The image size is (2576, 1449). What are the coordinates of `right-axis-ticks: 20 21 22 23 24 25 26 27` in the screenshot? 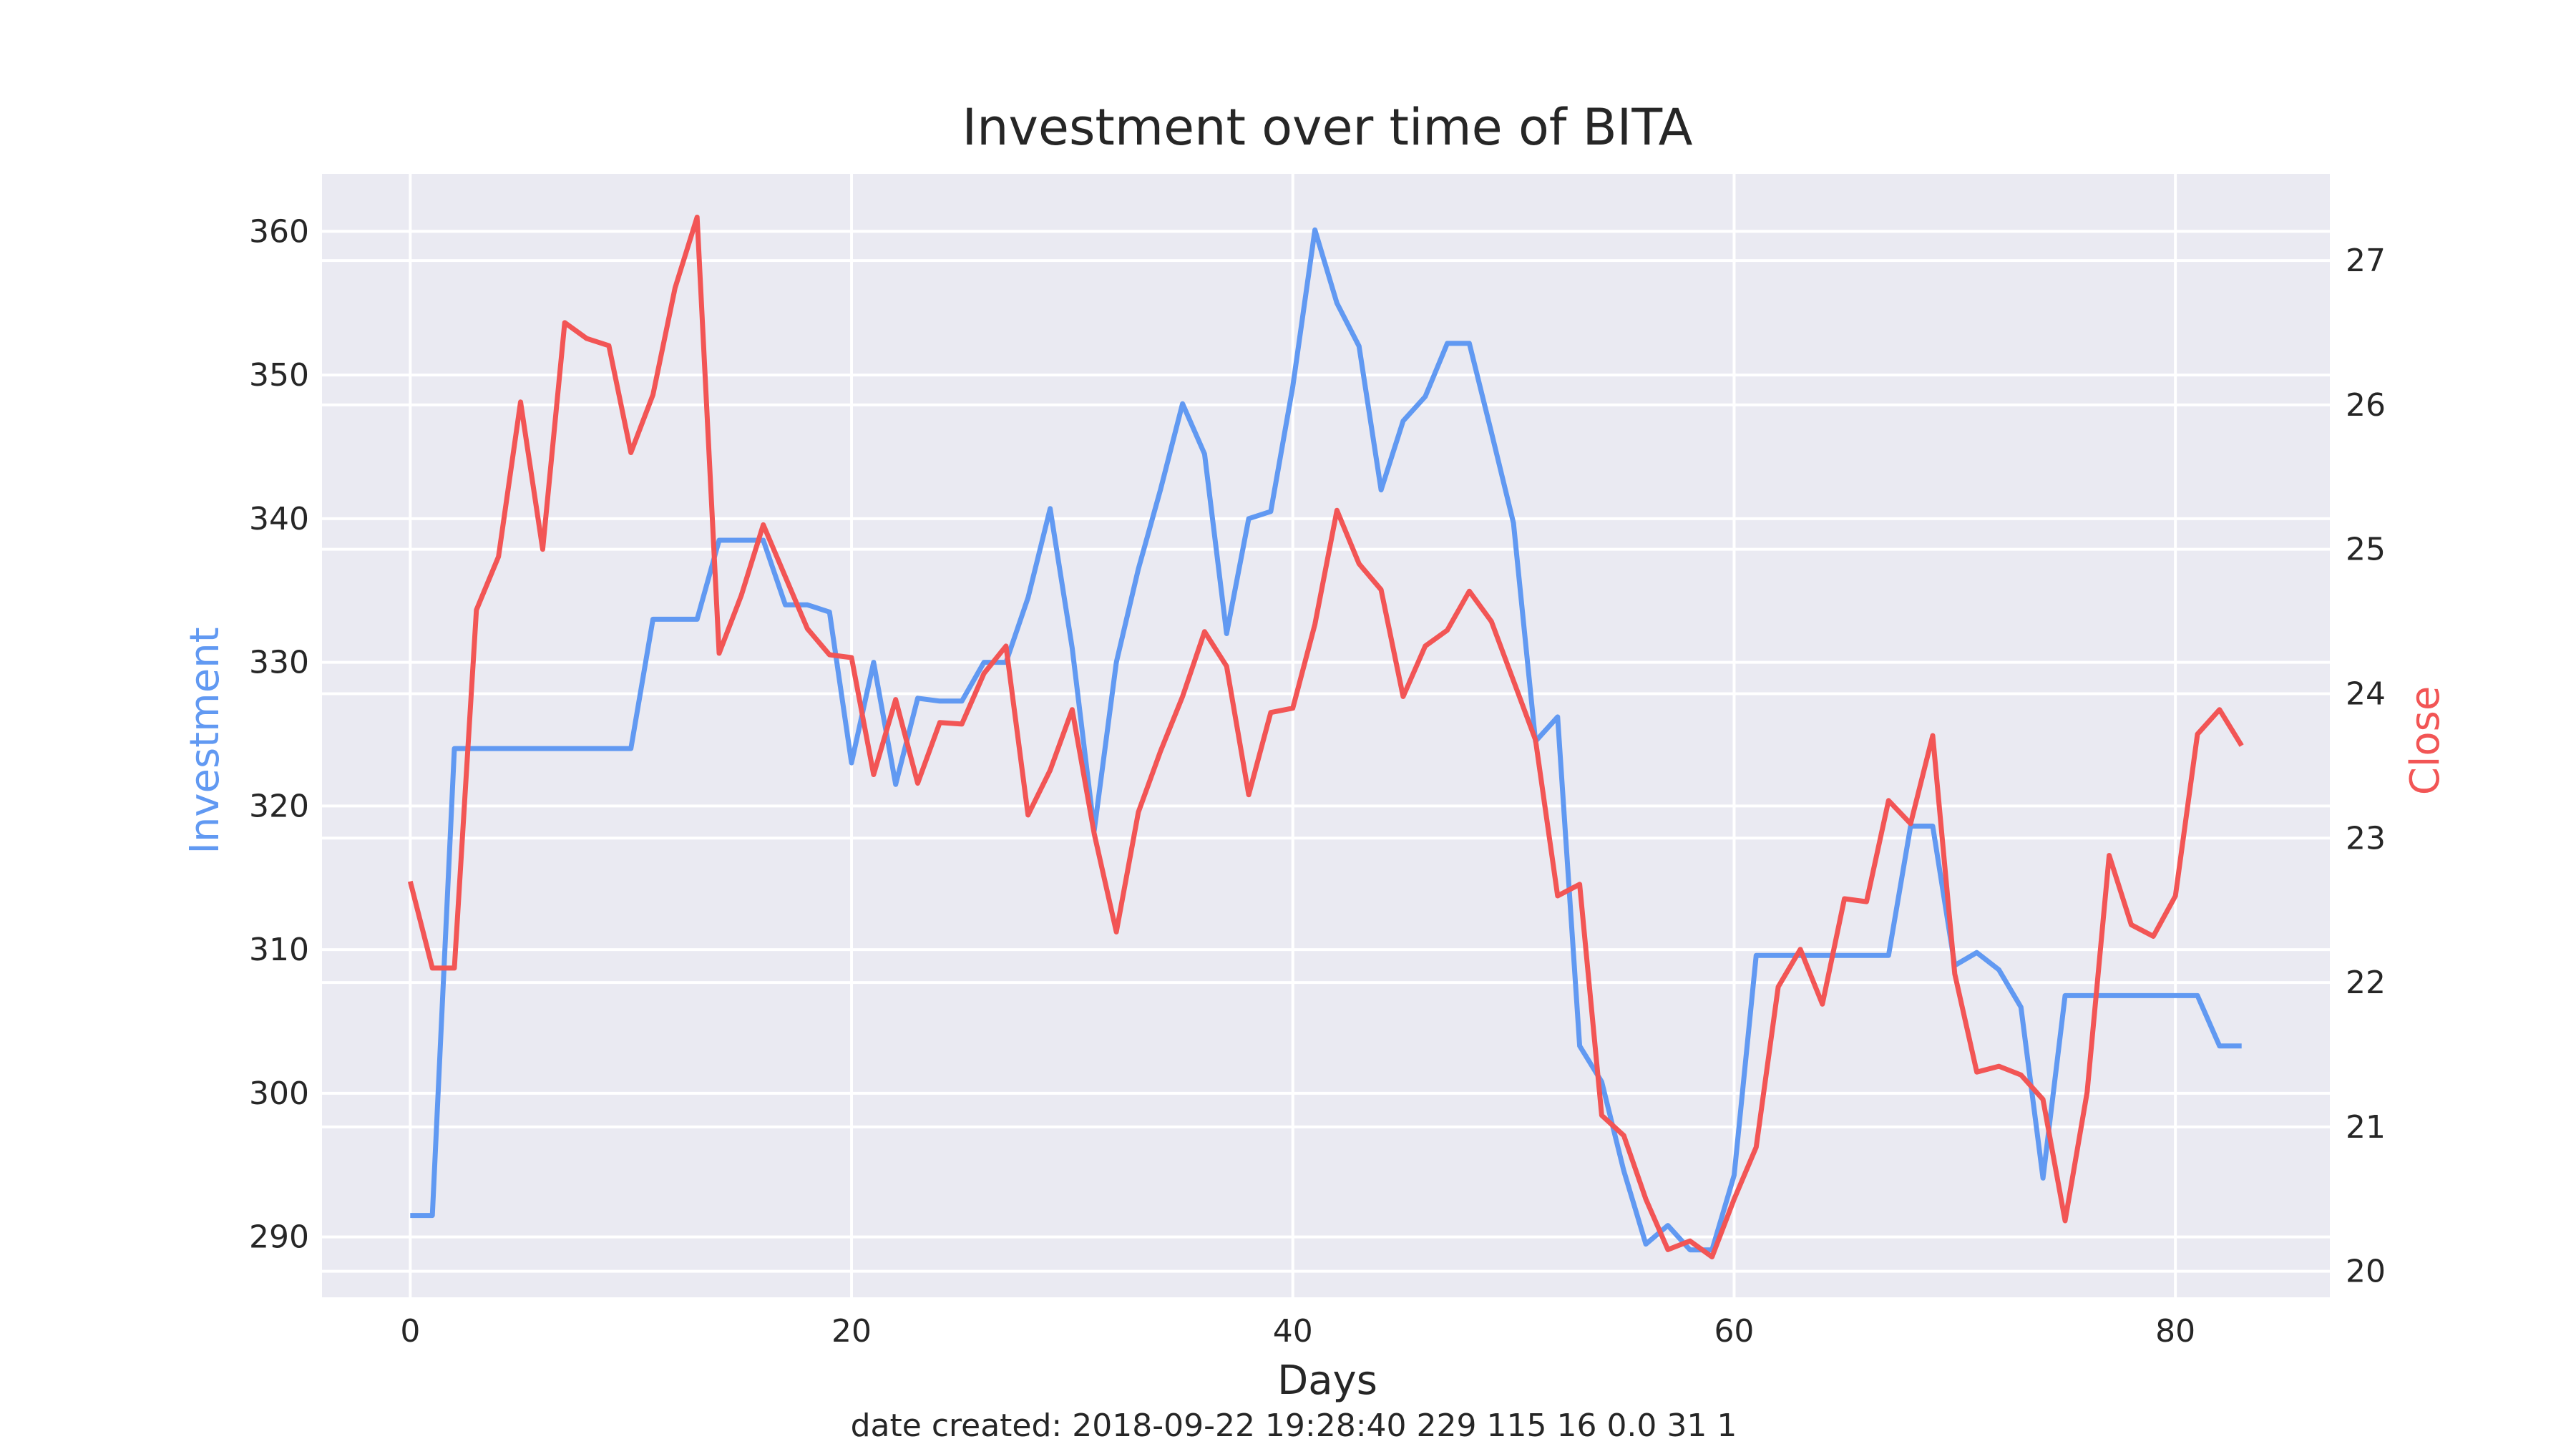 It's located at (2366, 766).